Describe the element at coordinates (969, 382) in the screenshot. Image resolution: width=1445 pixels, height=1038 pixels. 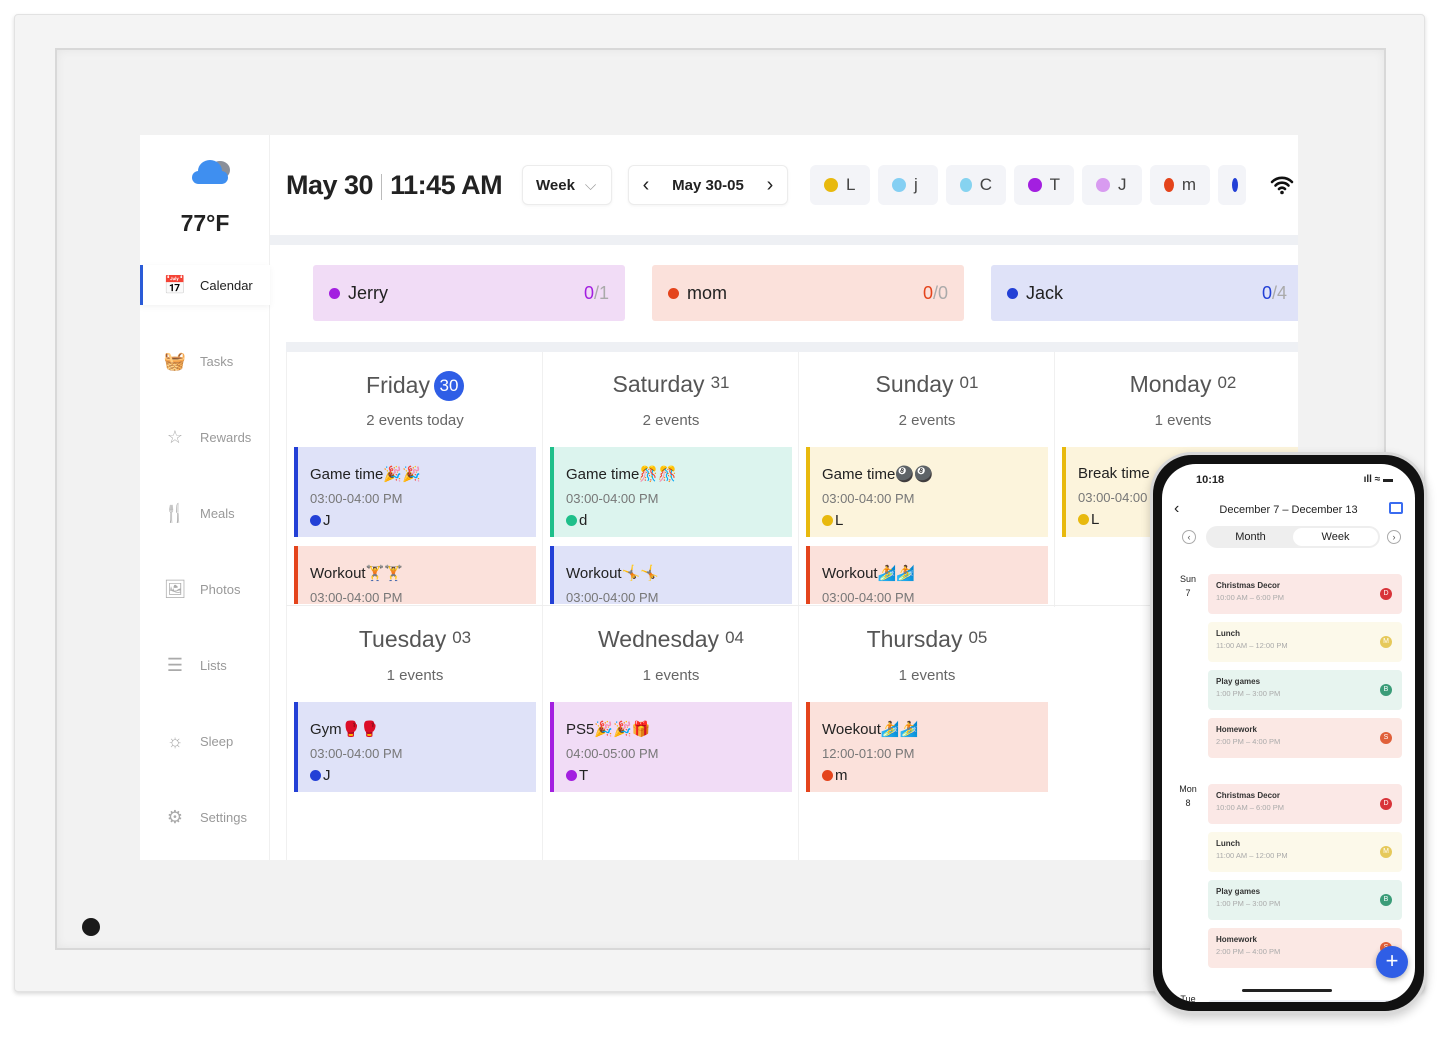
I see `day-number: 01` at that location.